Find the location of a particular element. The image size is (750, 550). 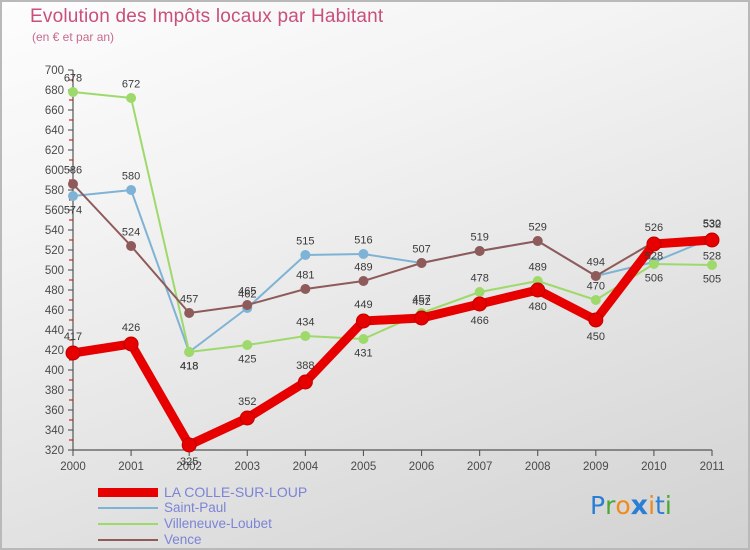

data-point-label: 524 is located at coordinates (131, 233).